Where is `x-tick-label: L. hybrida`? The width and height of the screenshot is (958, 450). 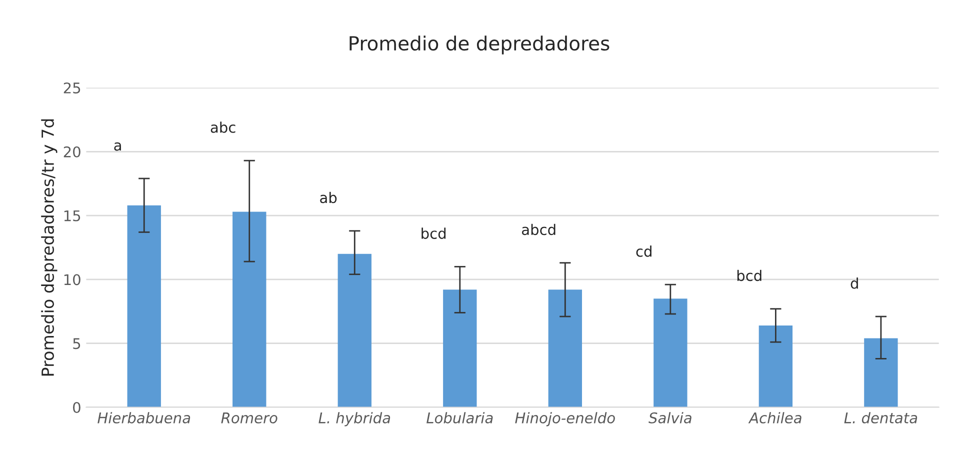
x-tick-label: L. hybrida is located at coordinates (354, 419).